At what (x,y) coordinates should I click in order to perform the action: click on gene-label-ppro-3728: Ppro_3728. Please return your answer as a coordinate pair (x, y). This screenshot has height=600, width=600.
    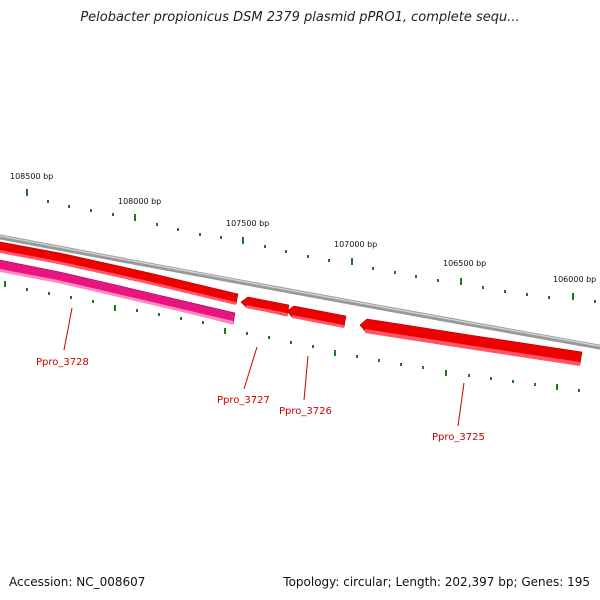
    Looking at the image, I should click on (62, 362).